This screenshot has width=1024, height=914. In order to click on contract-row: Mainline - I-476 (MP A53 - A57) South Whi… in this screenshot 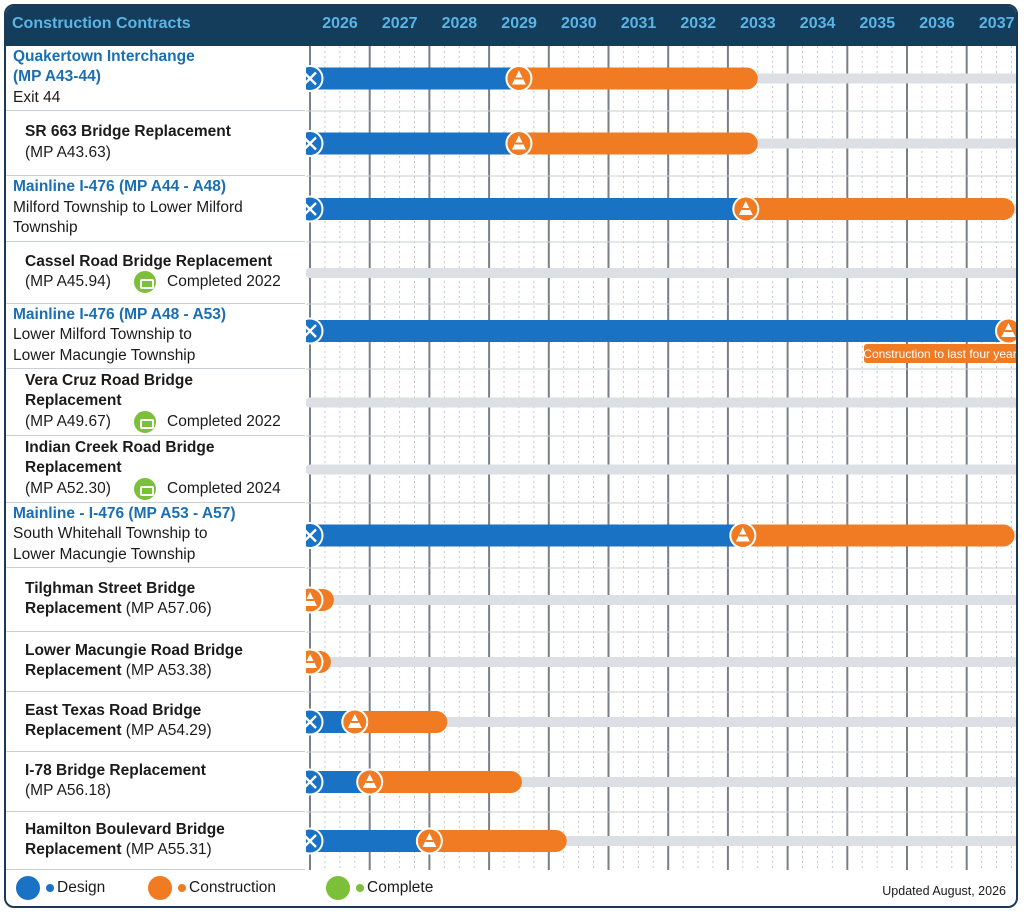, I will do `click(155, 535)`.